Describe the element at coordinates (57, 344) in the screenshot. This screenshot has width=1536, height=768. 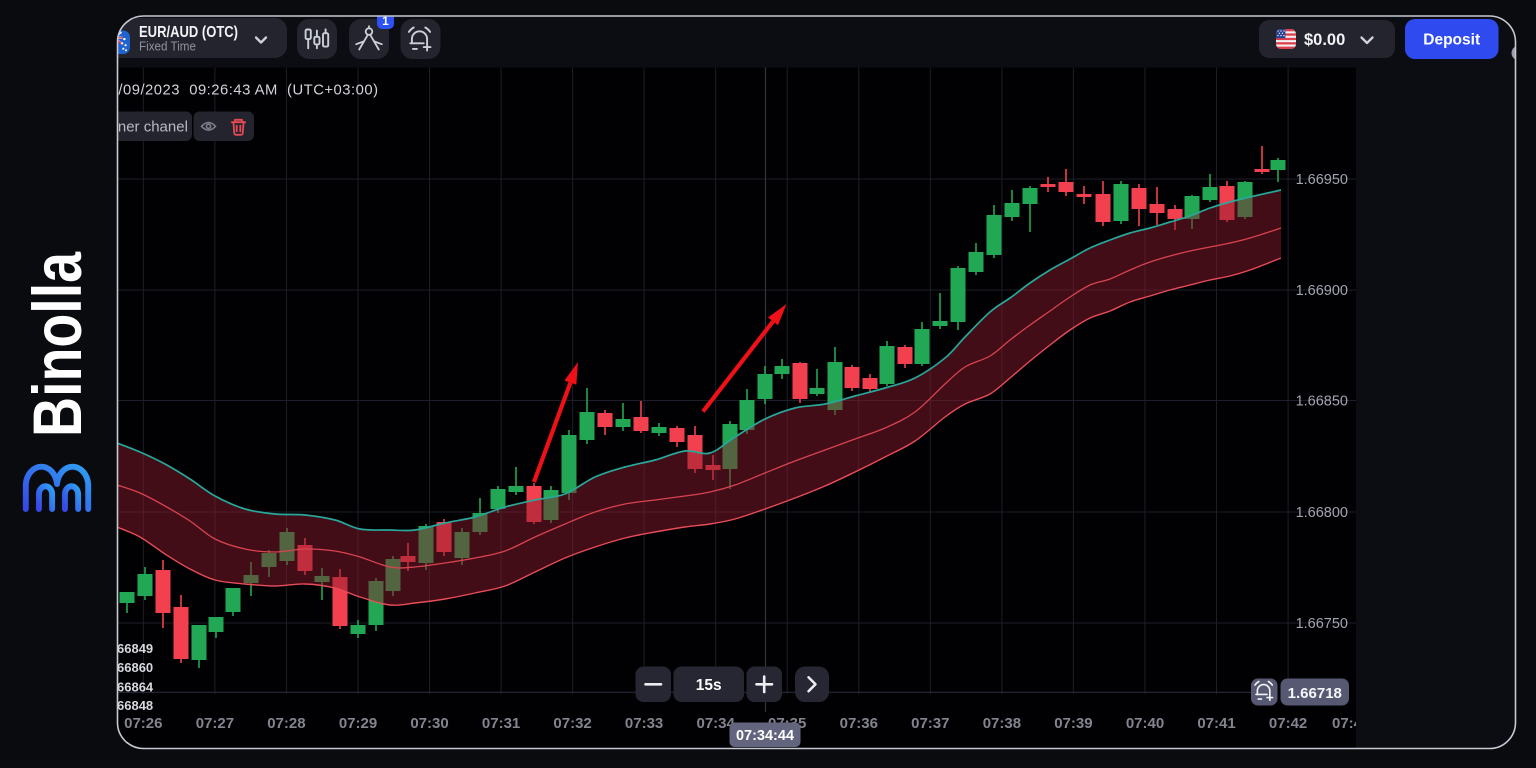
I see `svg-text: Binolla` at that location.